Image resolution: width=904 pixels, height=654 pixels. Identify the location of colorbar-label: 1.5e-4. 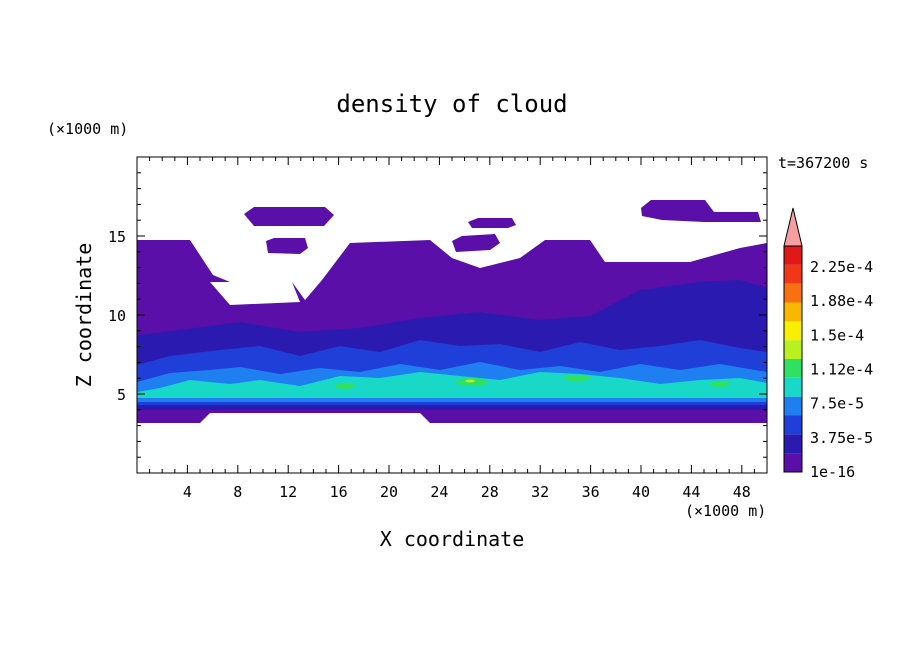
(837, 335).